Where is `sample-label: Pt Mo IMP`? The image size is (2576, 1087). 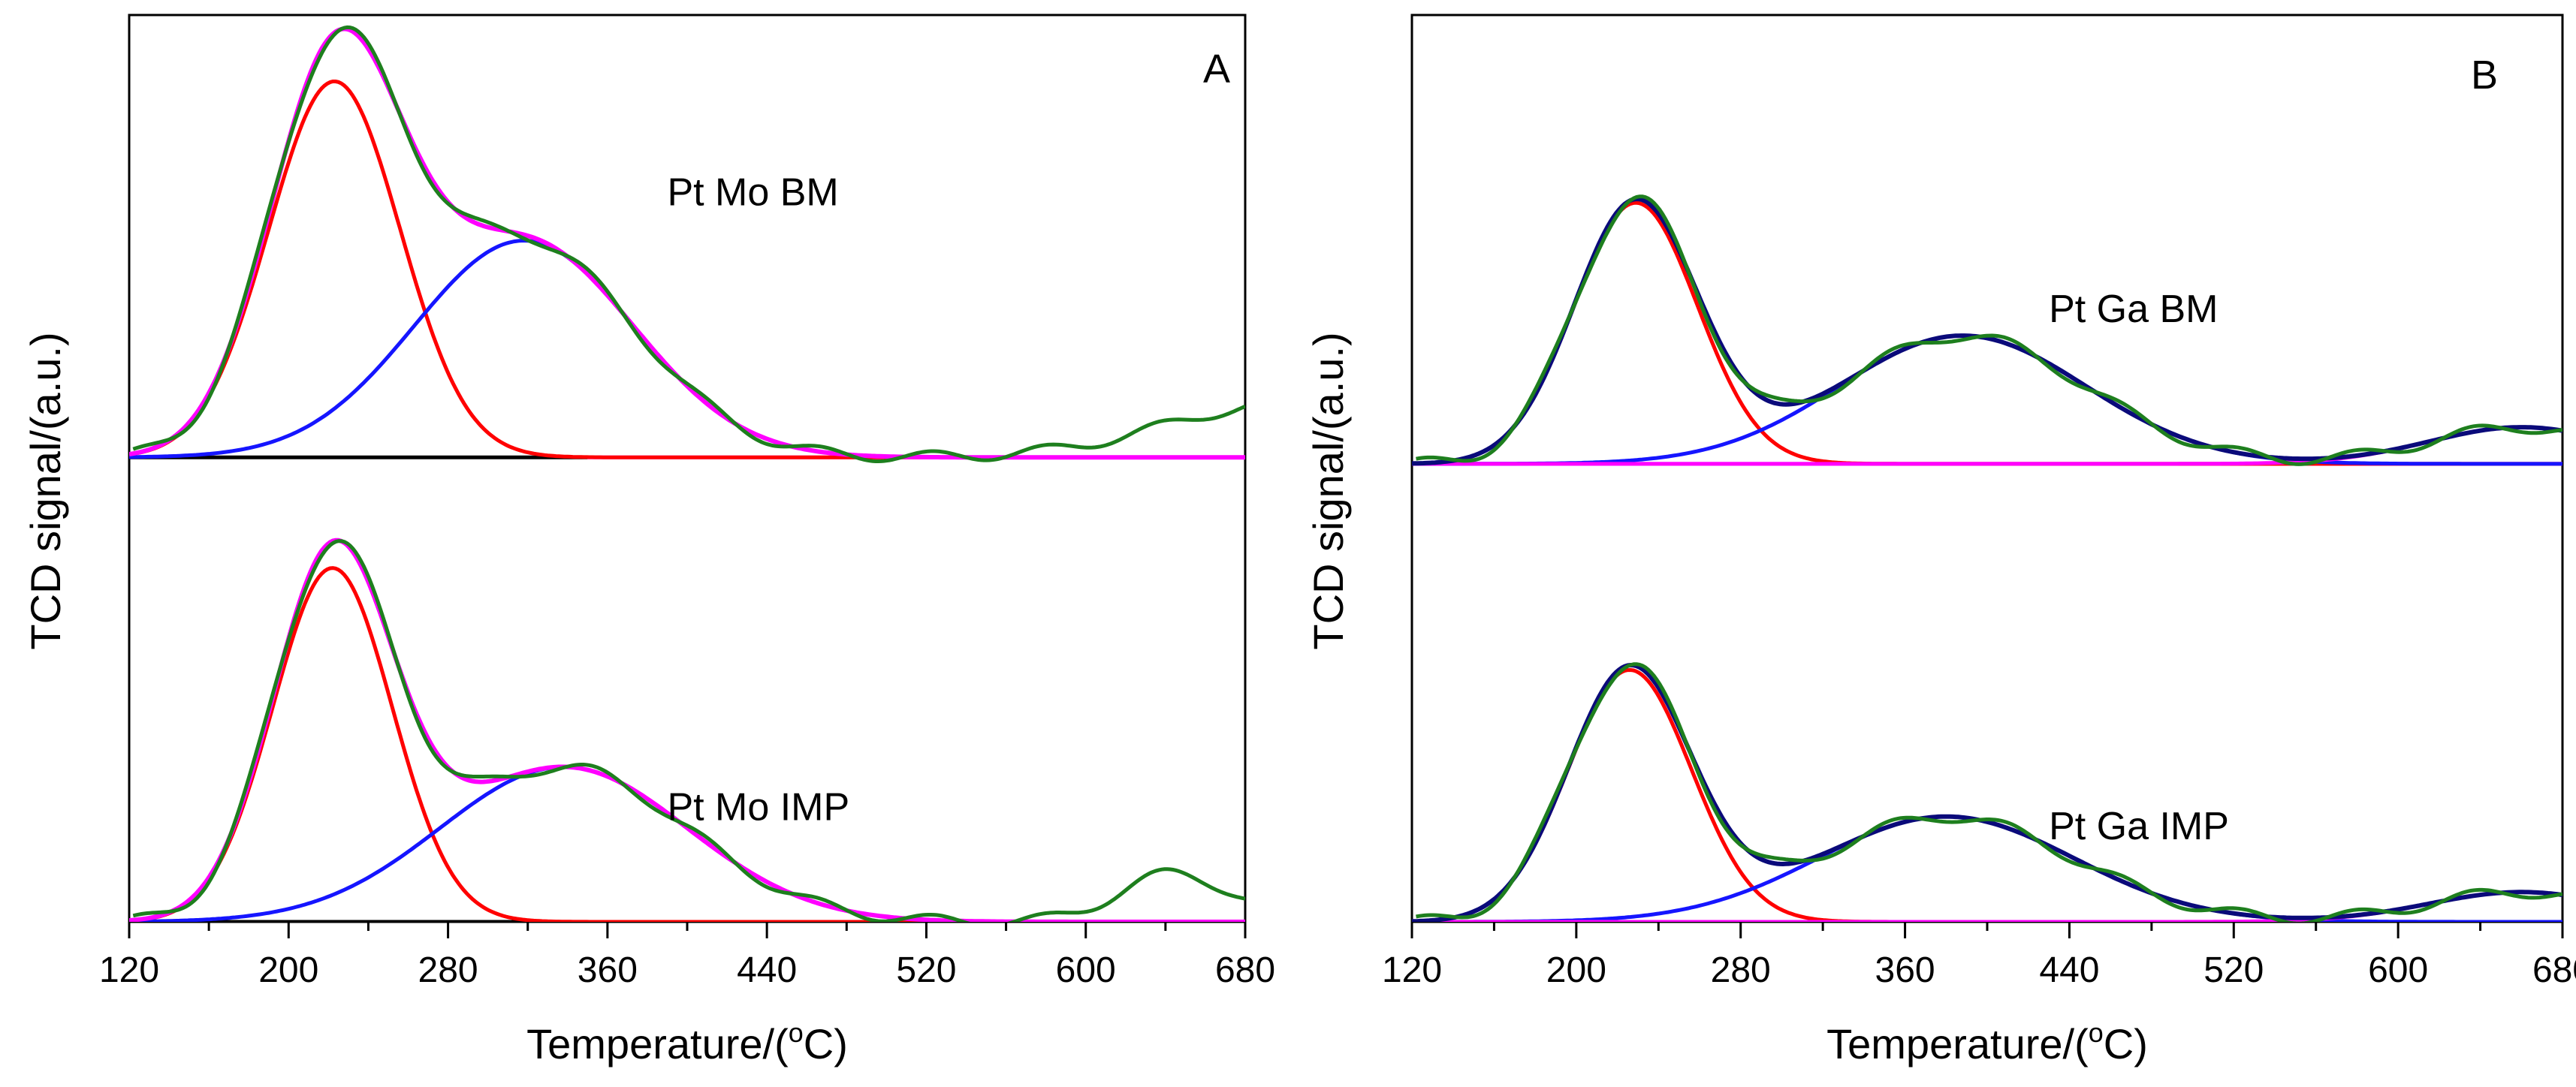
sample-label: Pt Mo IMP is located at coordinates (758, 807).